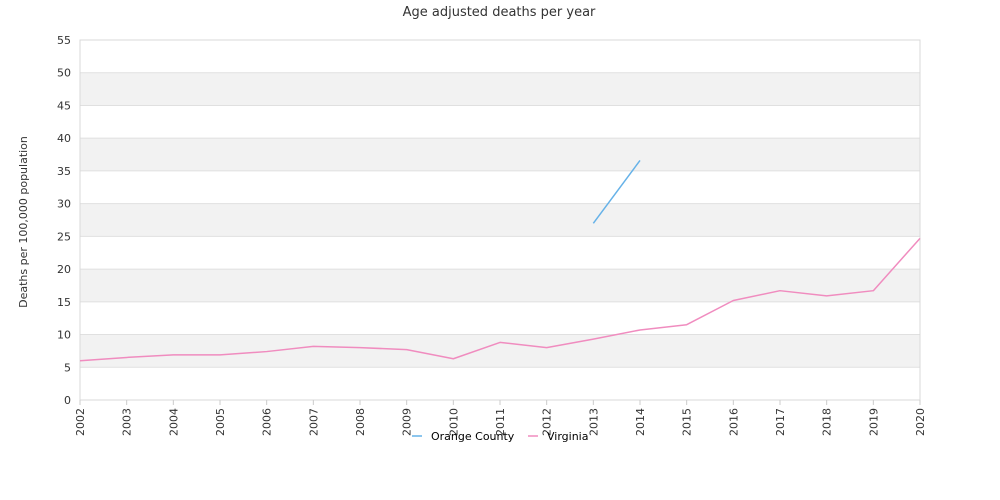  What do you see at coordinates (64, 105) in the screenshot?
I see `y-tick-label: 45` at bounding box center [64, 105].